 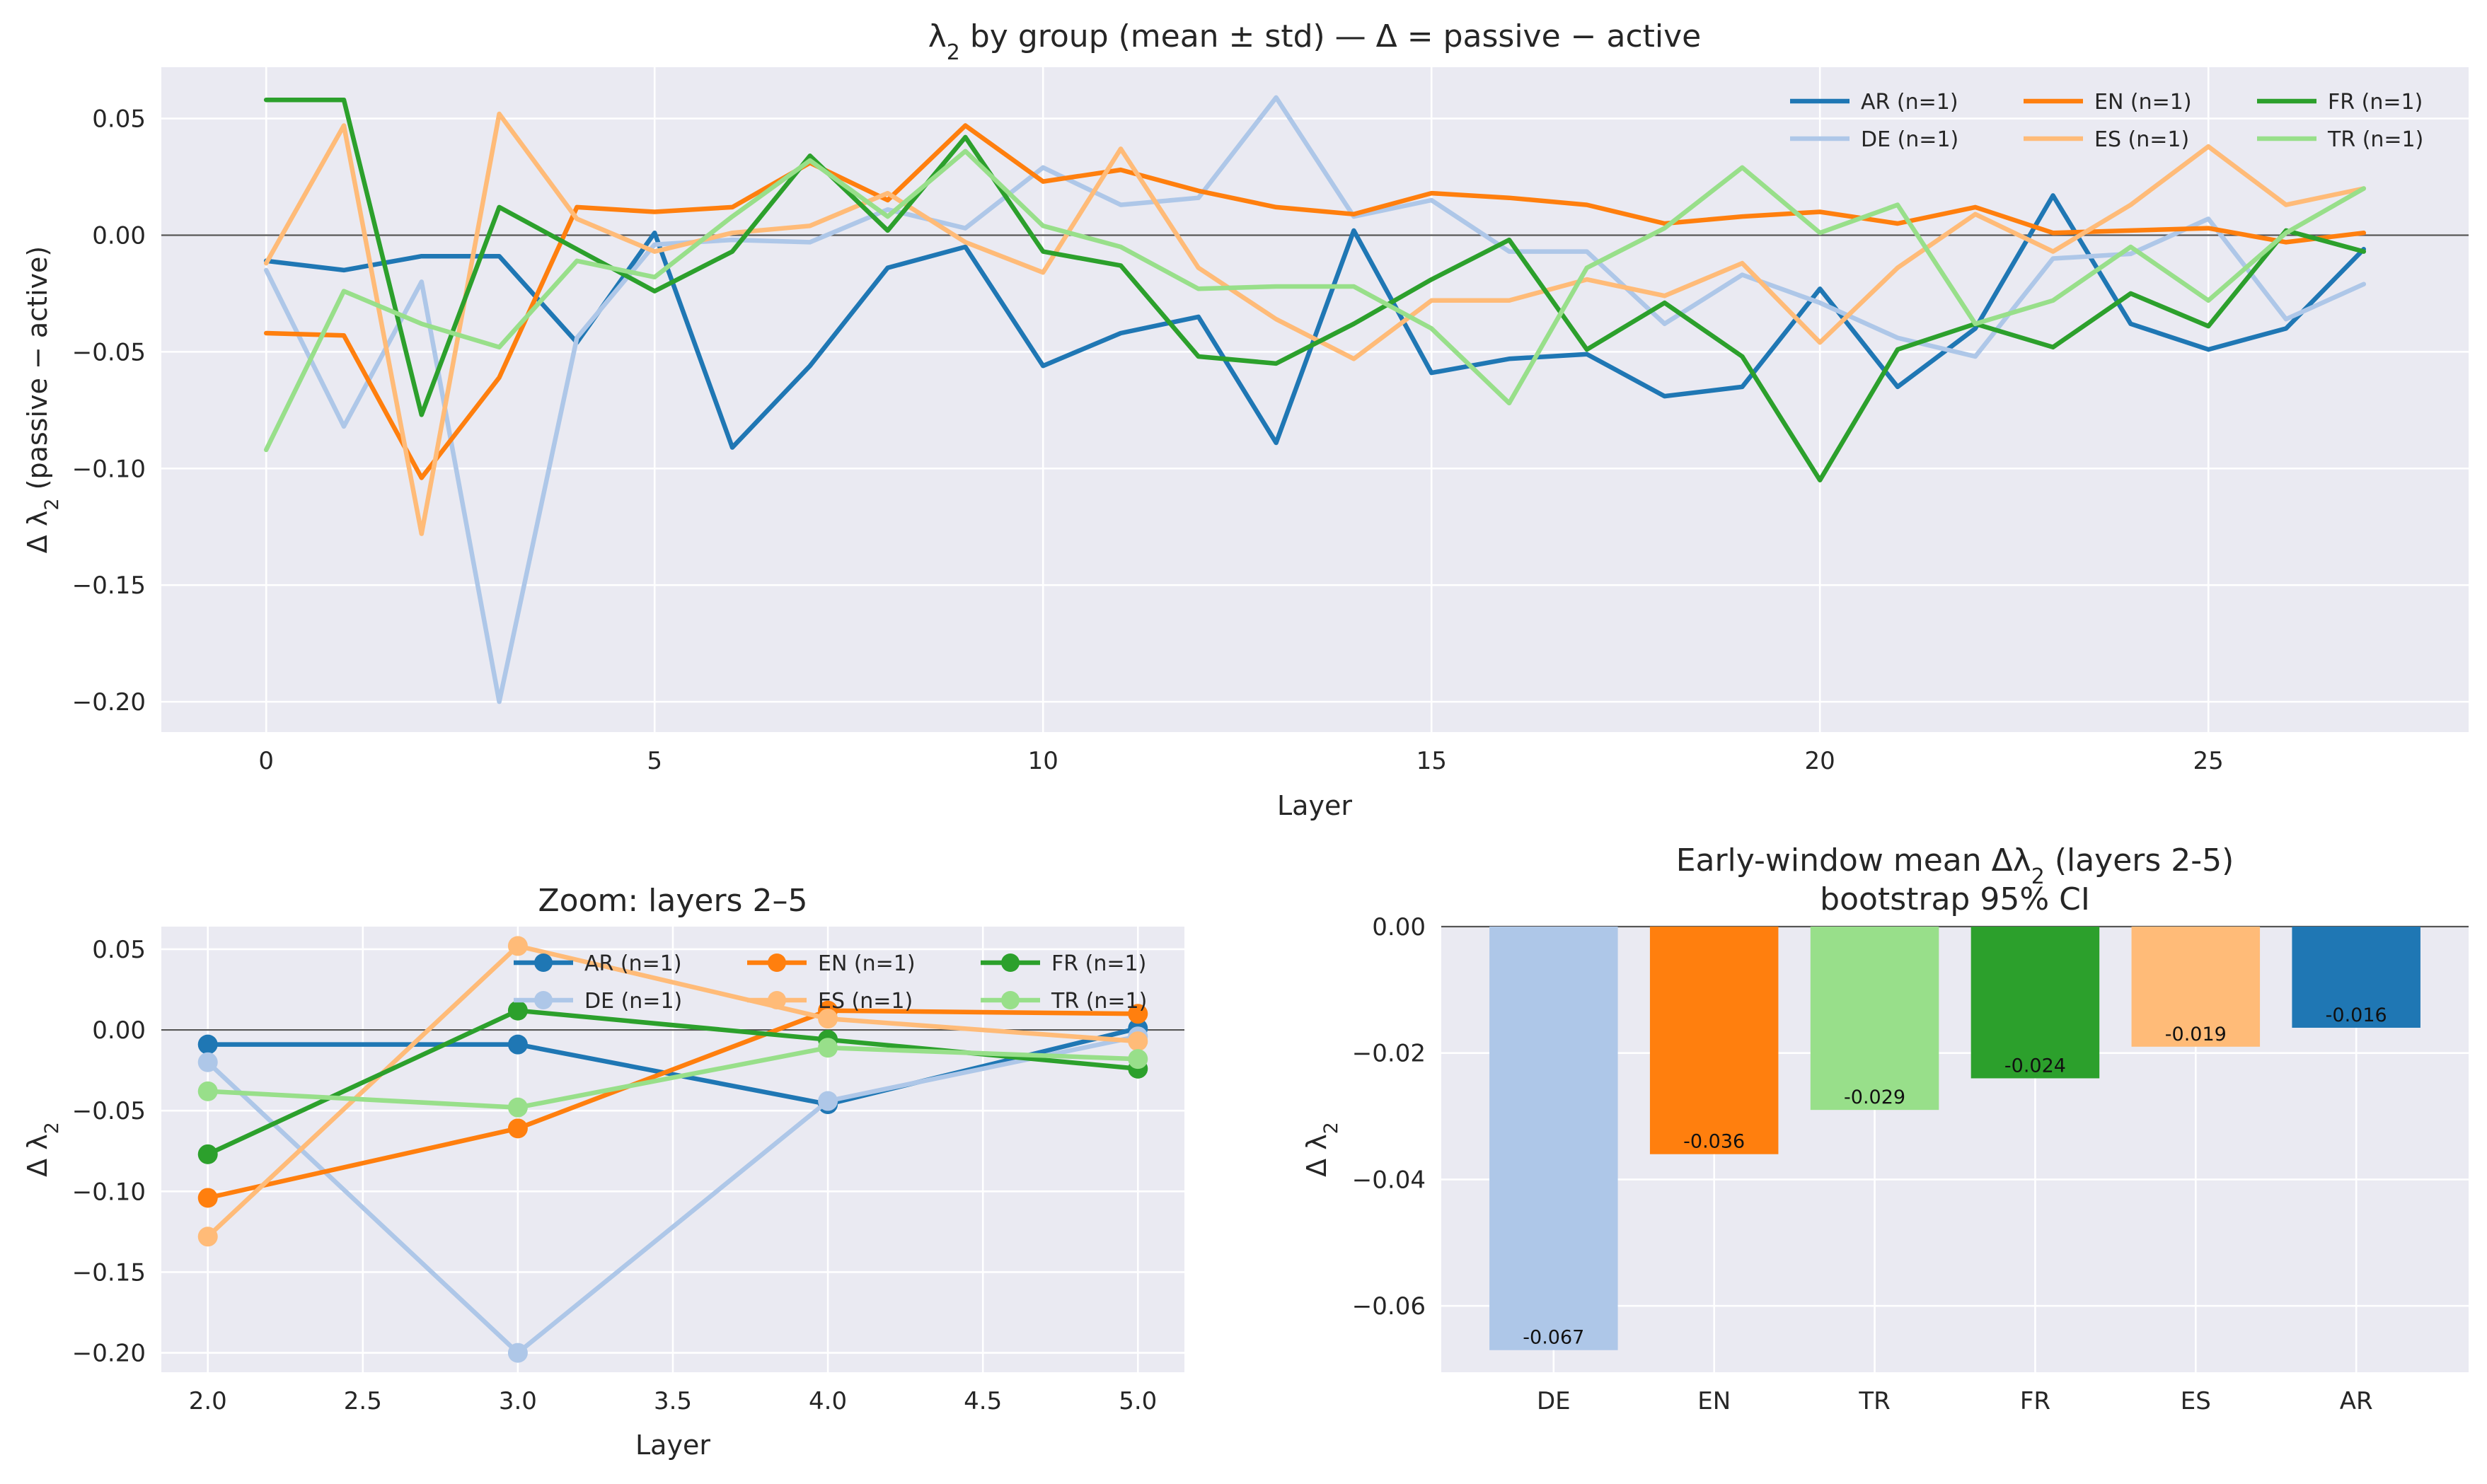 What do you see at coordinates (1389, 1054) in the screenshot?
I see `y-tick-label: −0.02` at bounding box center [1389, 1054].